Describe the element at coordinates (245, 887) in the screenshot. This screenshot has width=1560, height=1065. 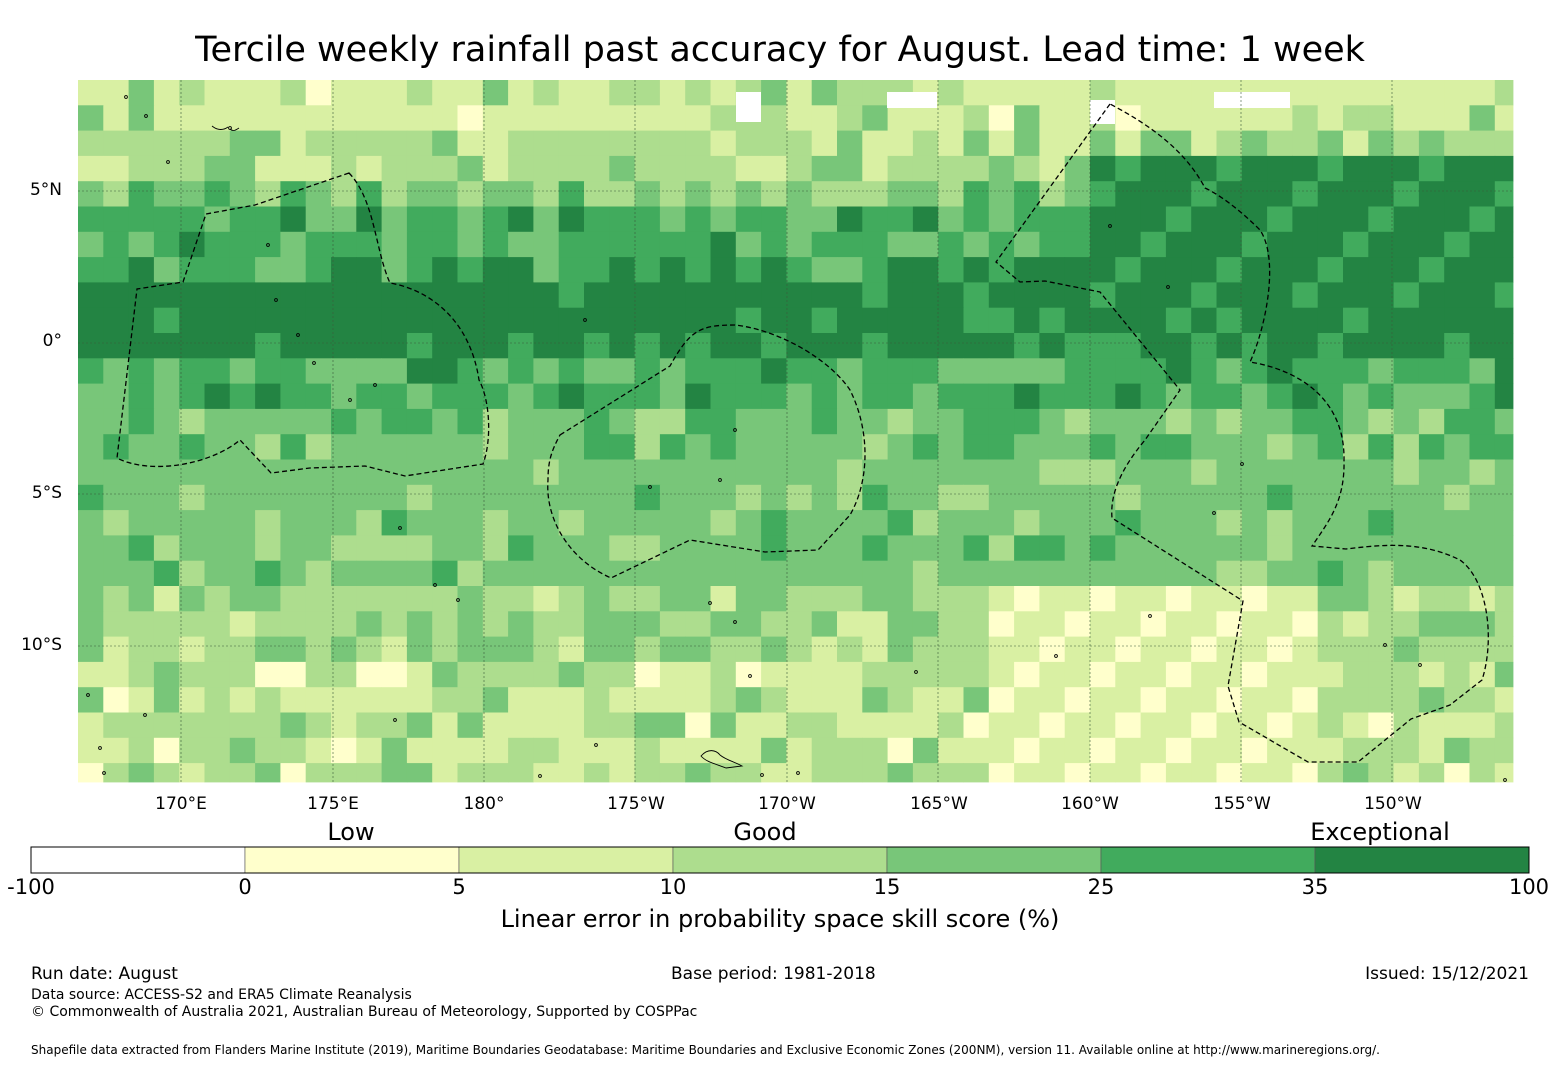
I see `colorbar-tick: 0` at that location.